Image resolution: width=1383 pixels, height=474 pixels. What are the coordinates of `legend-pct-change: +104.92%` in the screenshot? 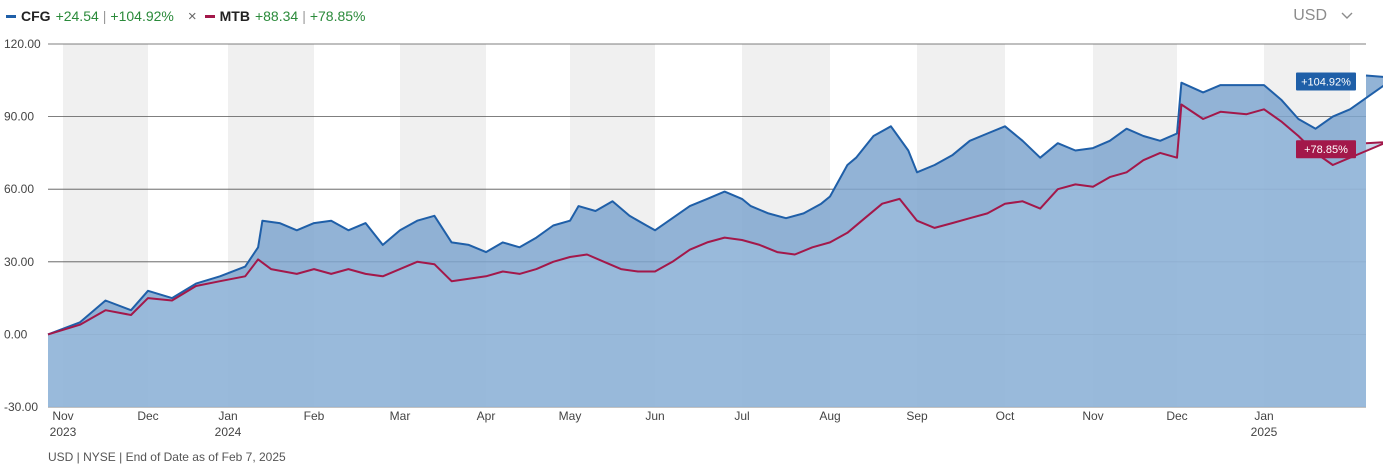 It's located at (142, 16).